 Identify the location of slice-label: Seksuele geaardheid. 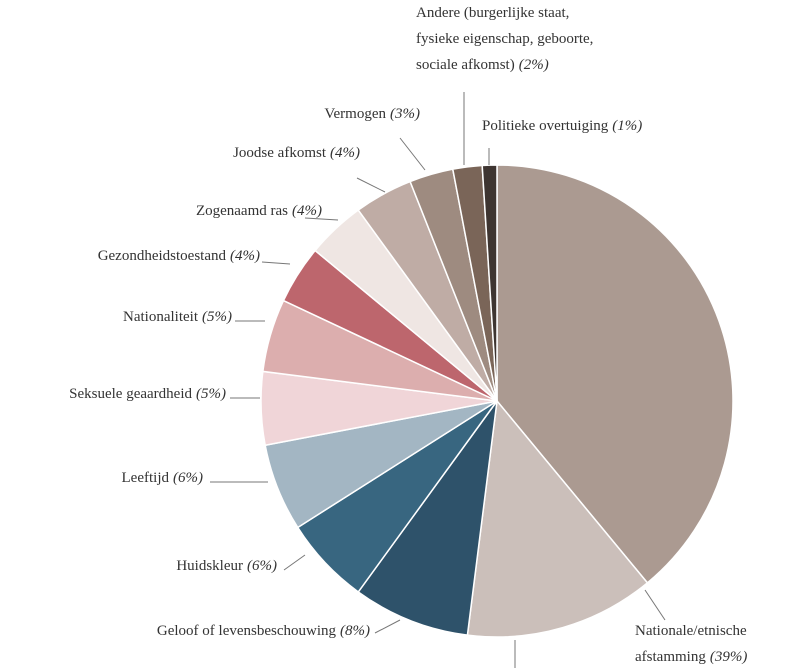
(130, 394).